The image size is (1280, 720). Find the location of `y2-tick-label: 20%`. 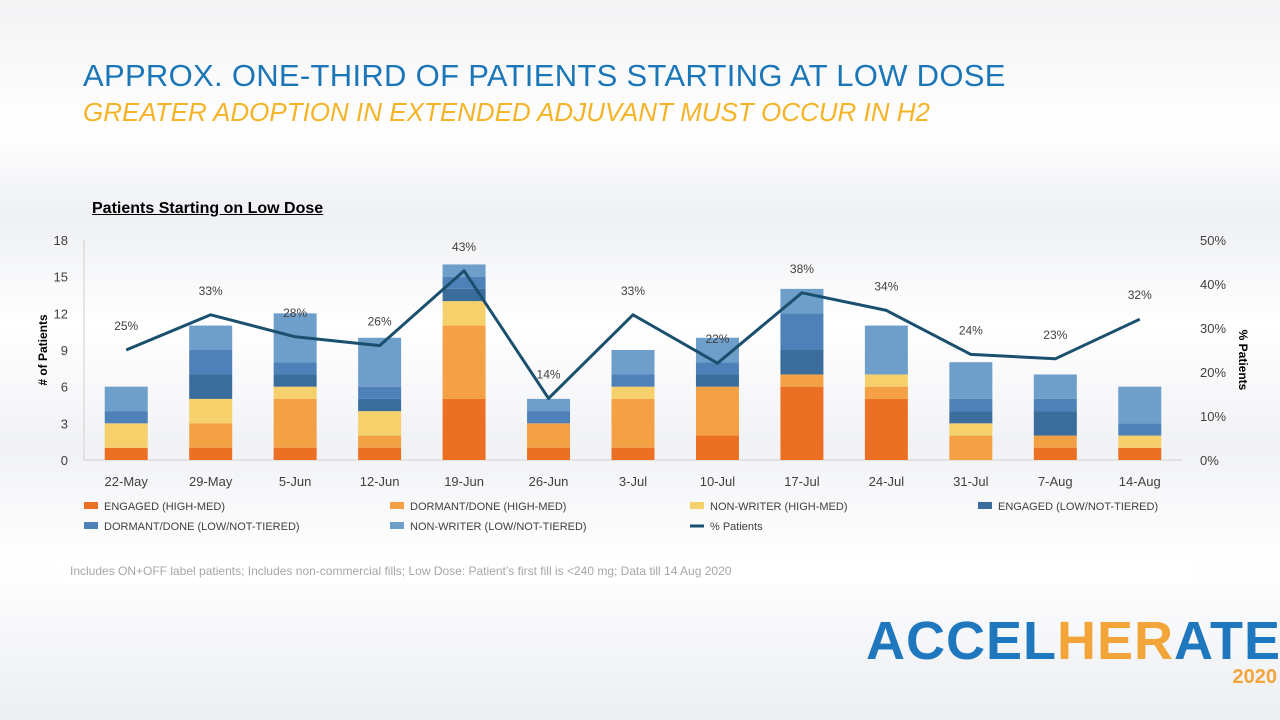

y2-tick-label: 20% is located at coordinates (1213, 372).